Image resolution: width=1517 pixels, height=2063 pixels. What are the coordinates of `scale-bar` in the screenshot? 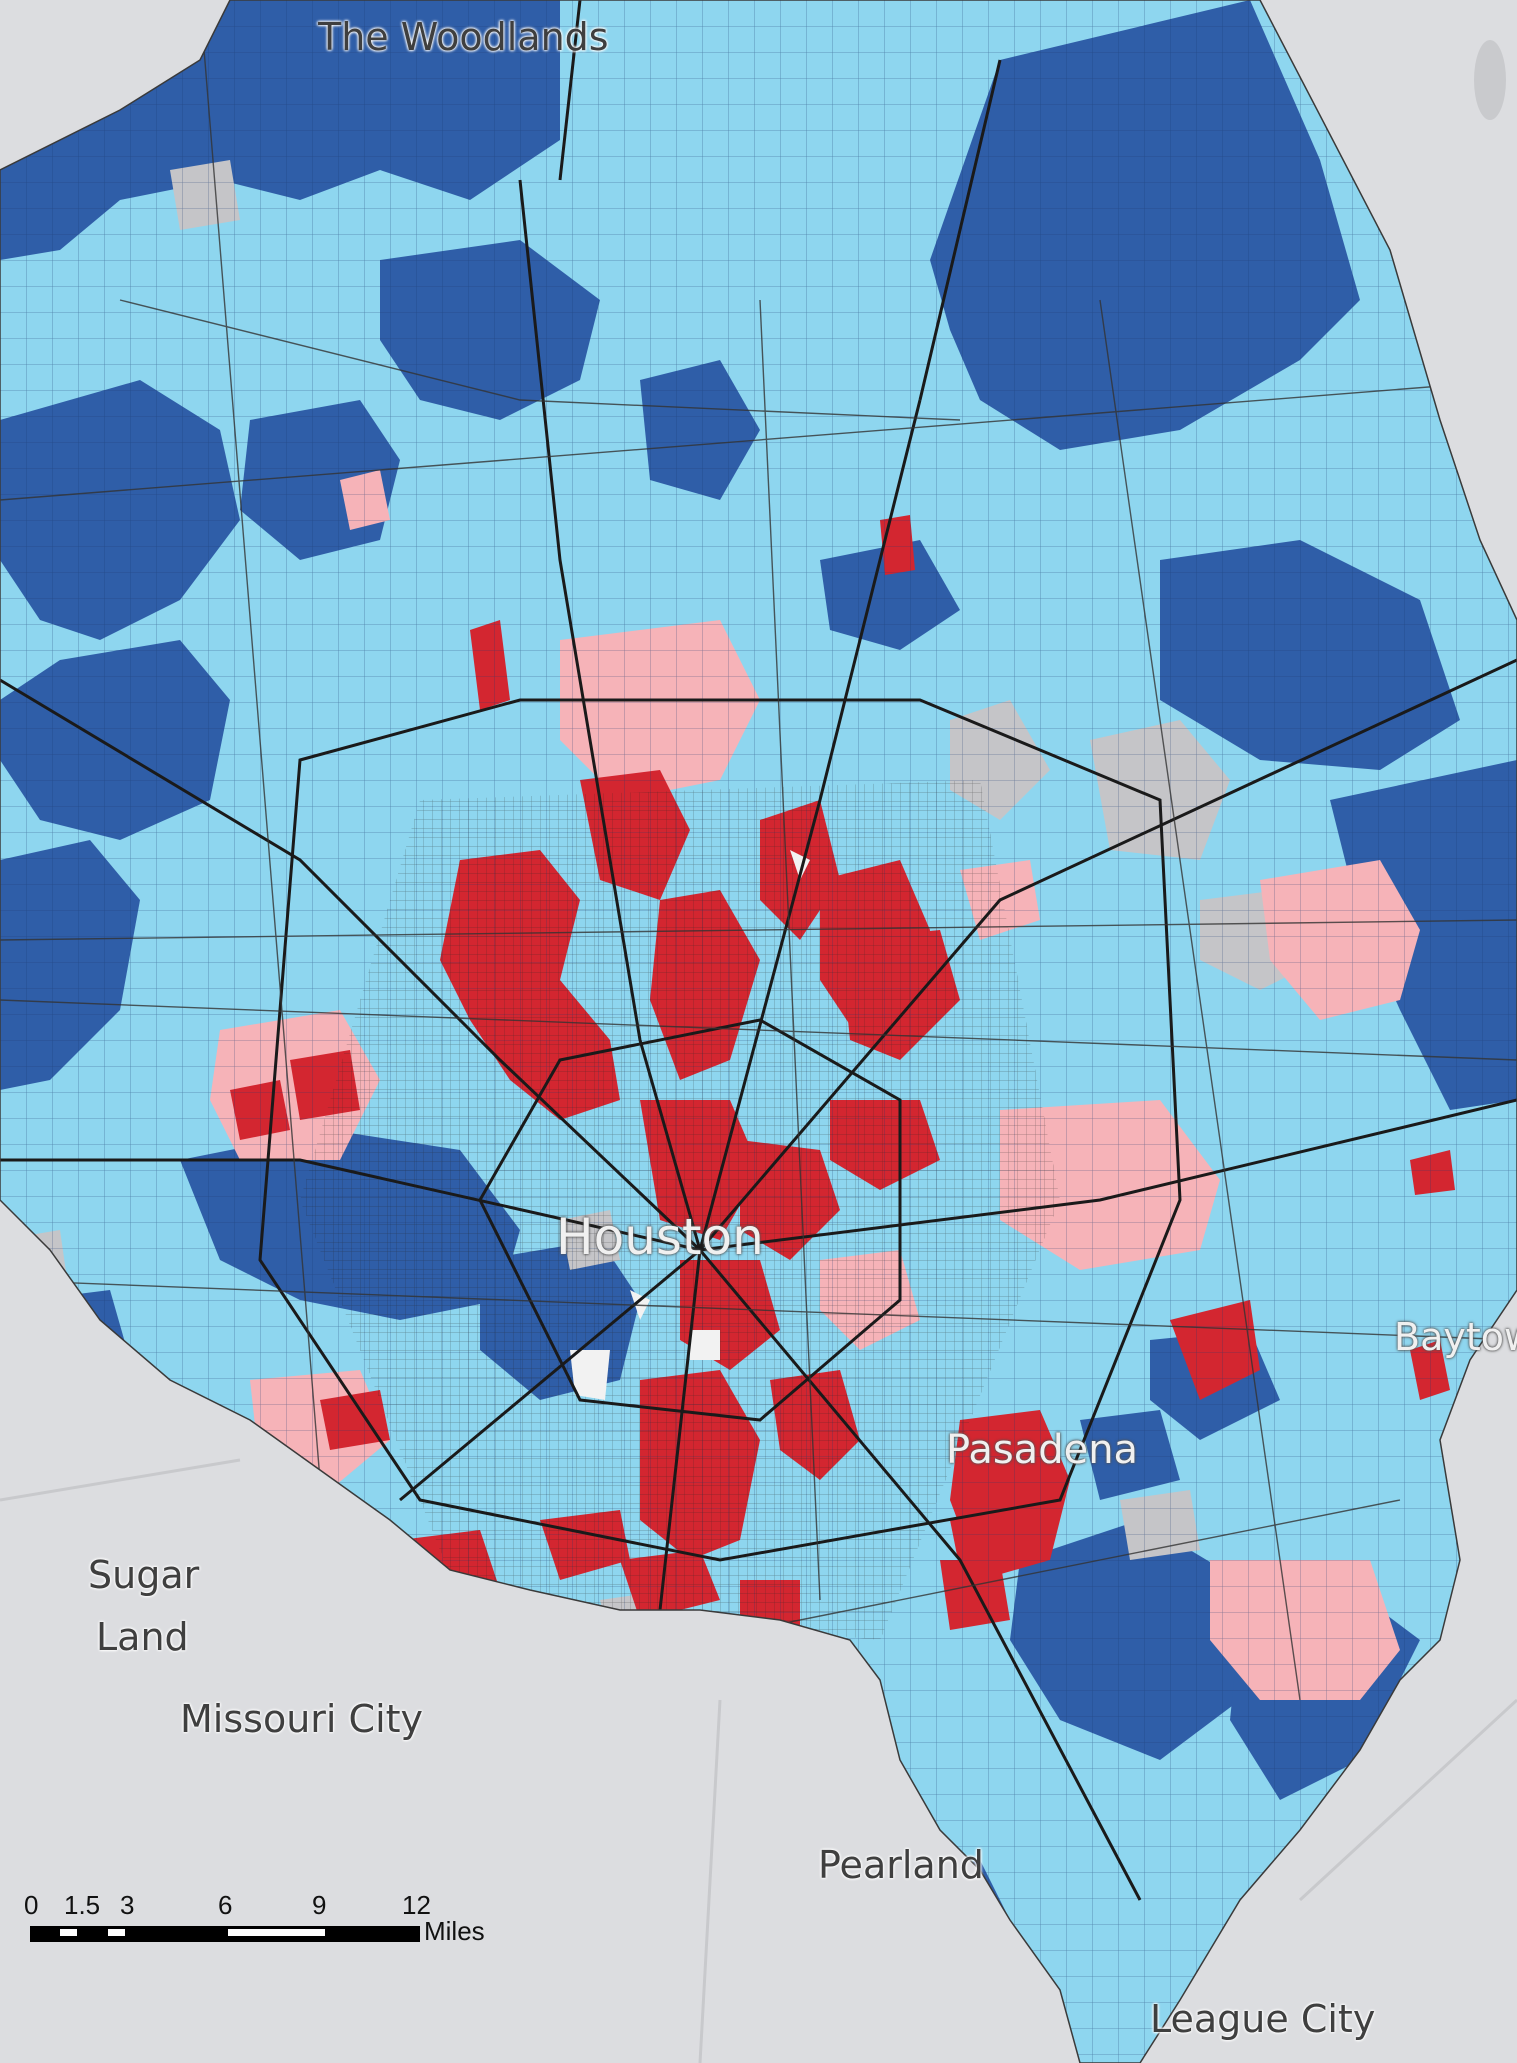 It's located at (225, 1934).